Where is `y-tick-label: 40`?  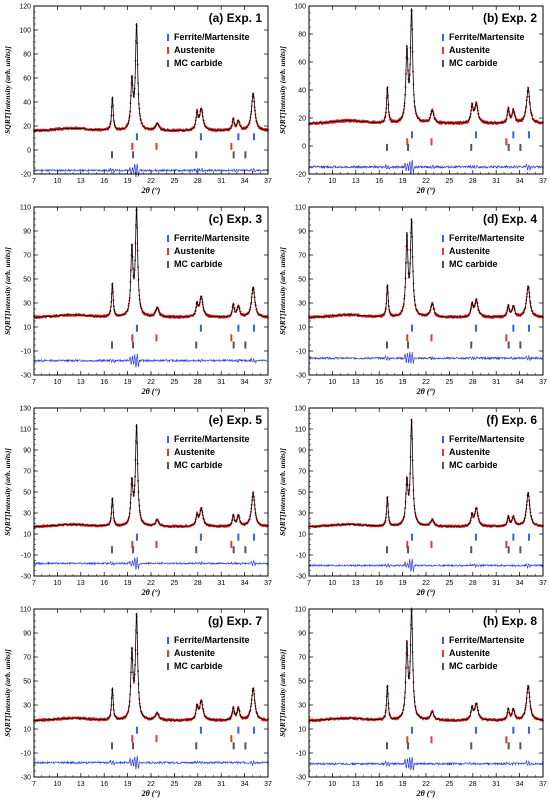
y-tick-label: 40 is located at coordinates (27, 103).